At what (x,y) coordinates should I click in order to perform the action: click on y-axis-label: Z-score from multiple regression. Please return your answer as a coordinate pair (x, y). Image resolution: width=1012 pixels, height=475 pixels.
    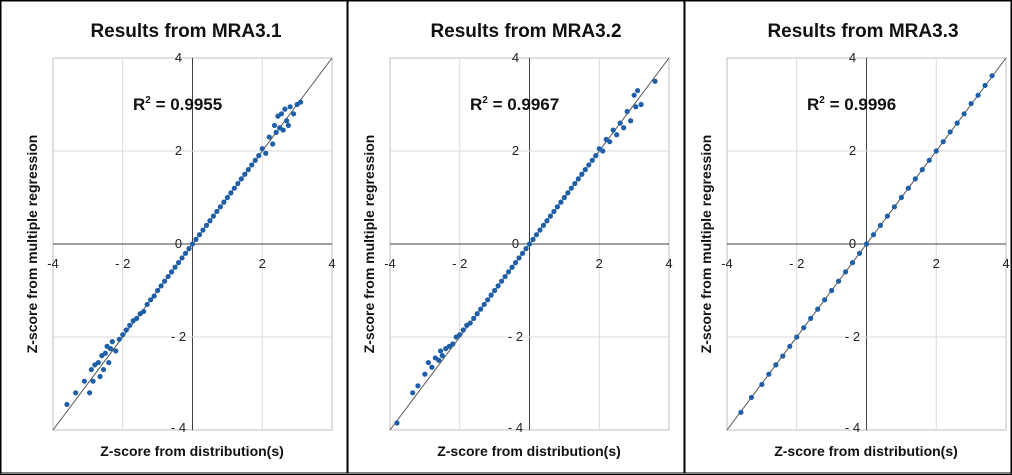
    Looking at the image, I should click on (32, 244).